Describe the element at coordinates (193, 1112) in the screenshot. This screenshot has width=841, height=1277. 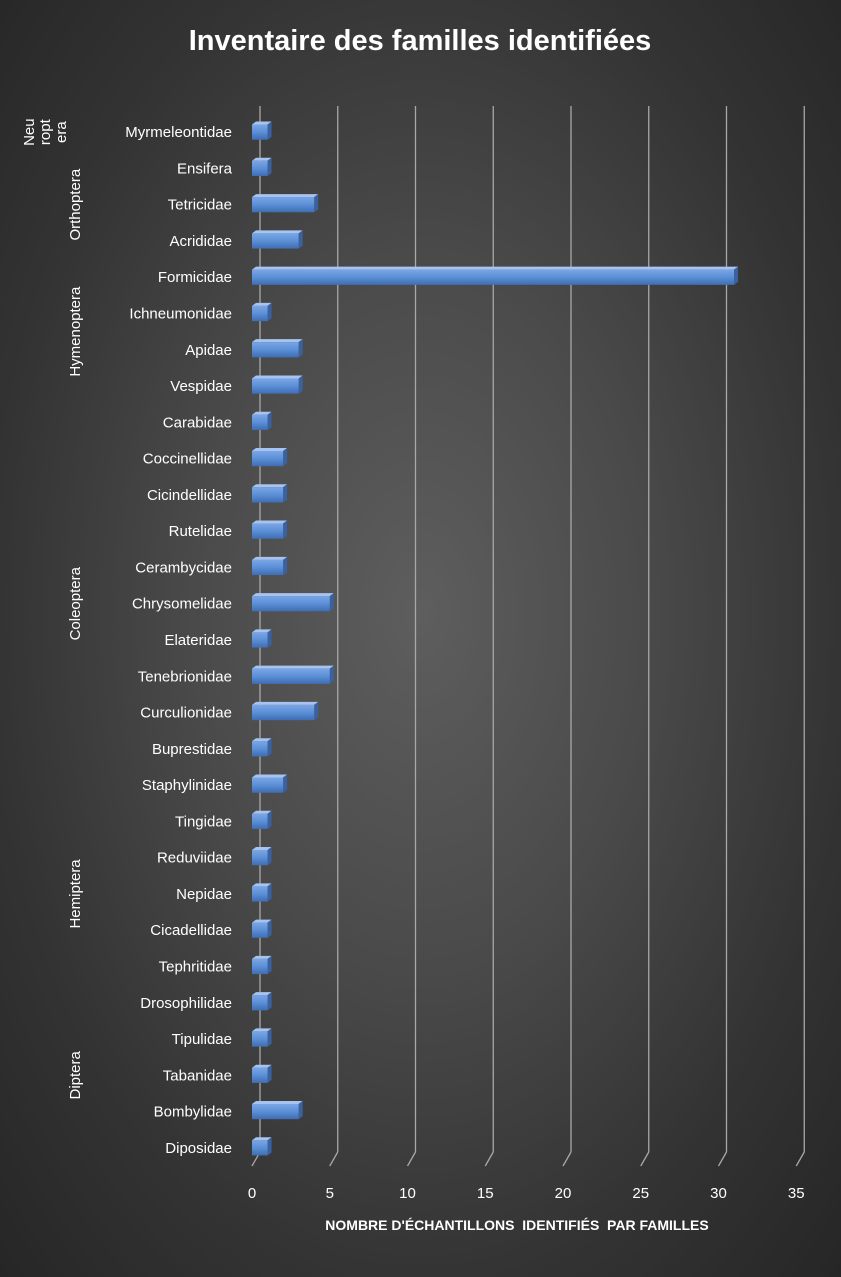
I see `category-label: Bombylidae` at that location.